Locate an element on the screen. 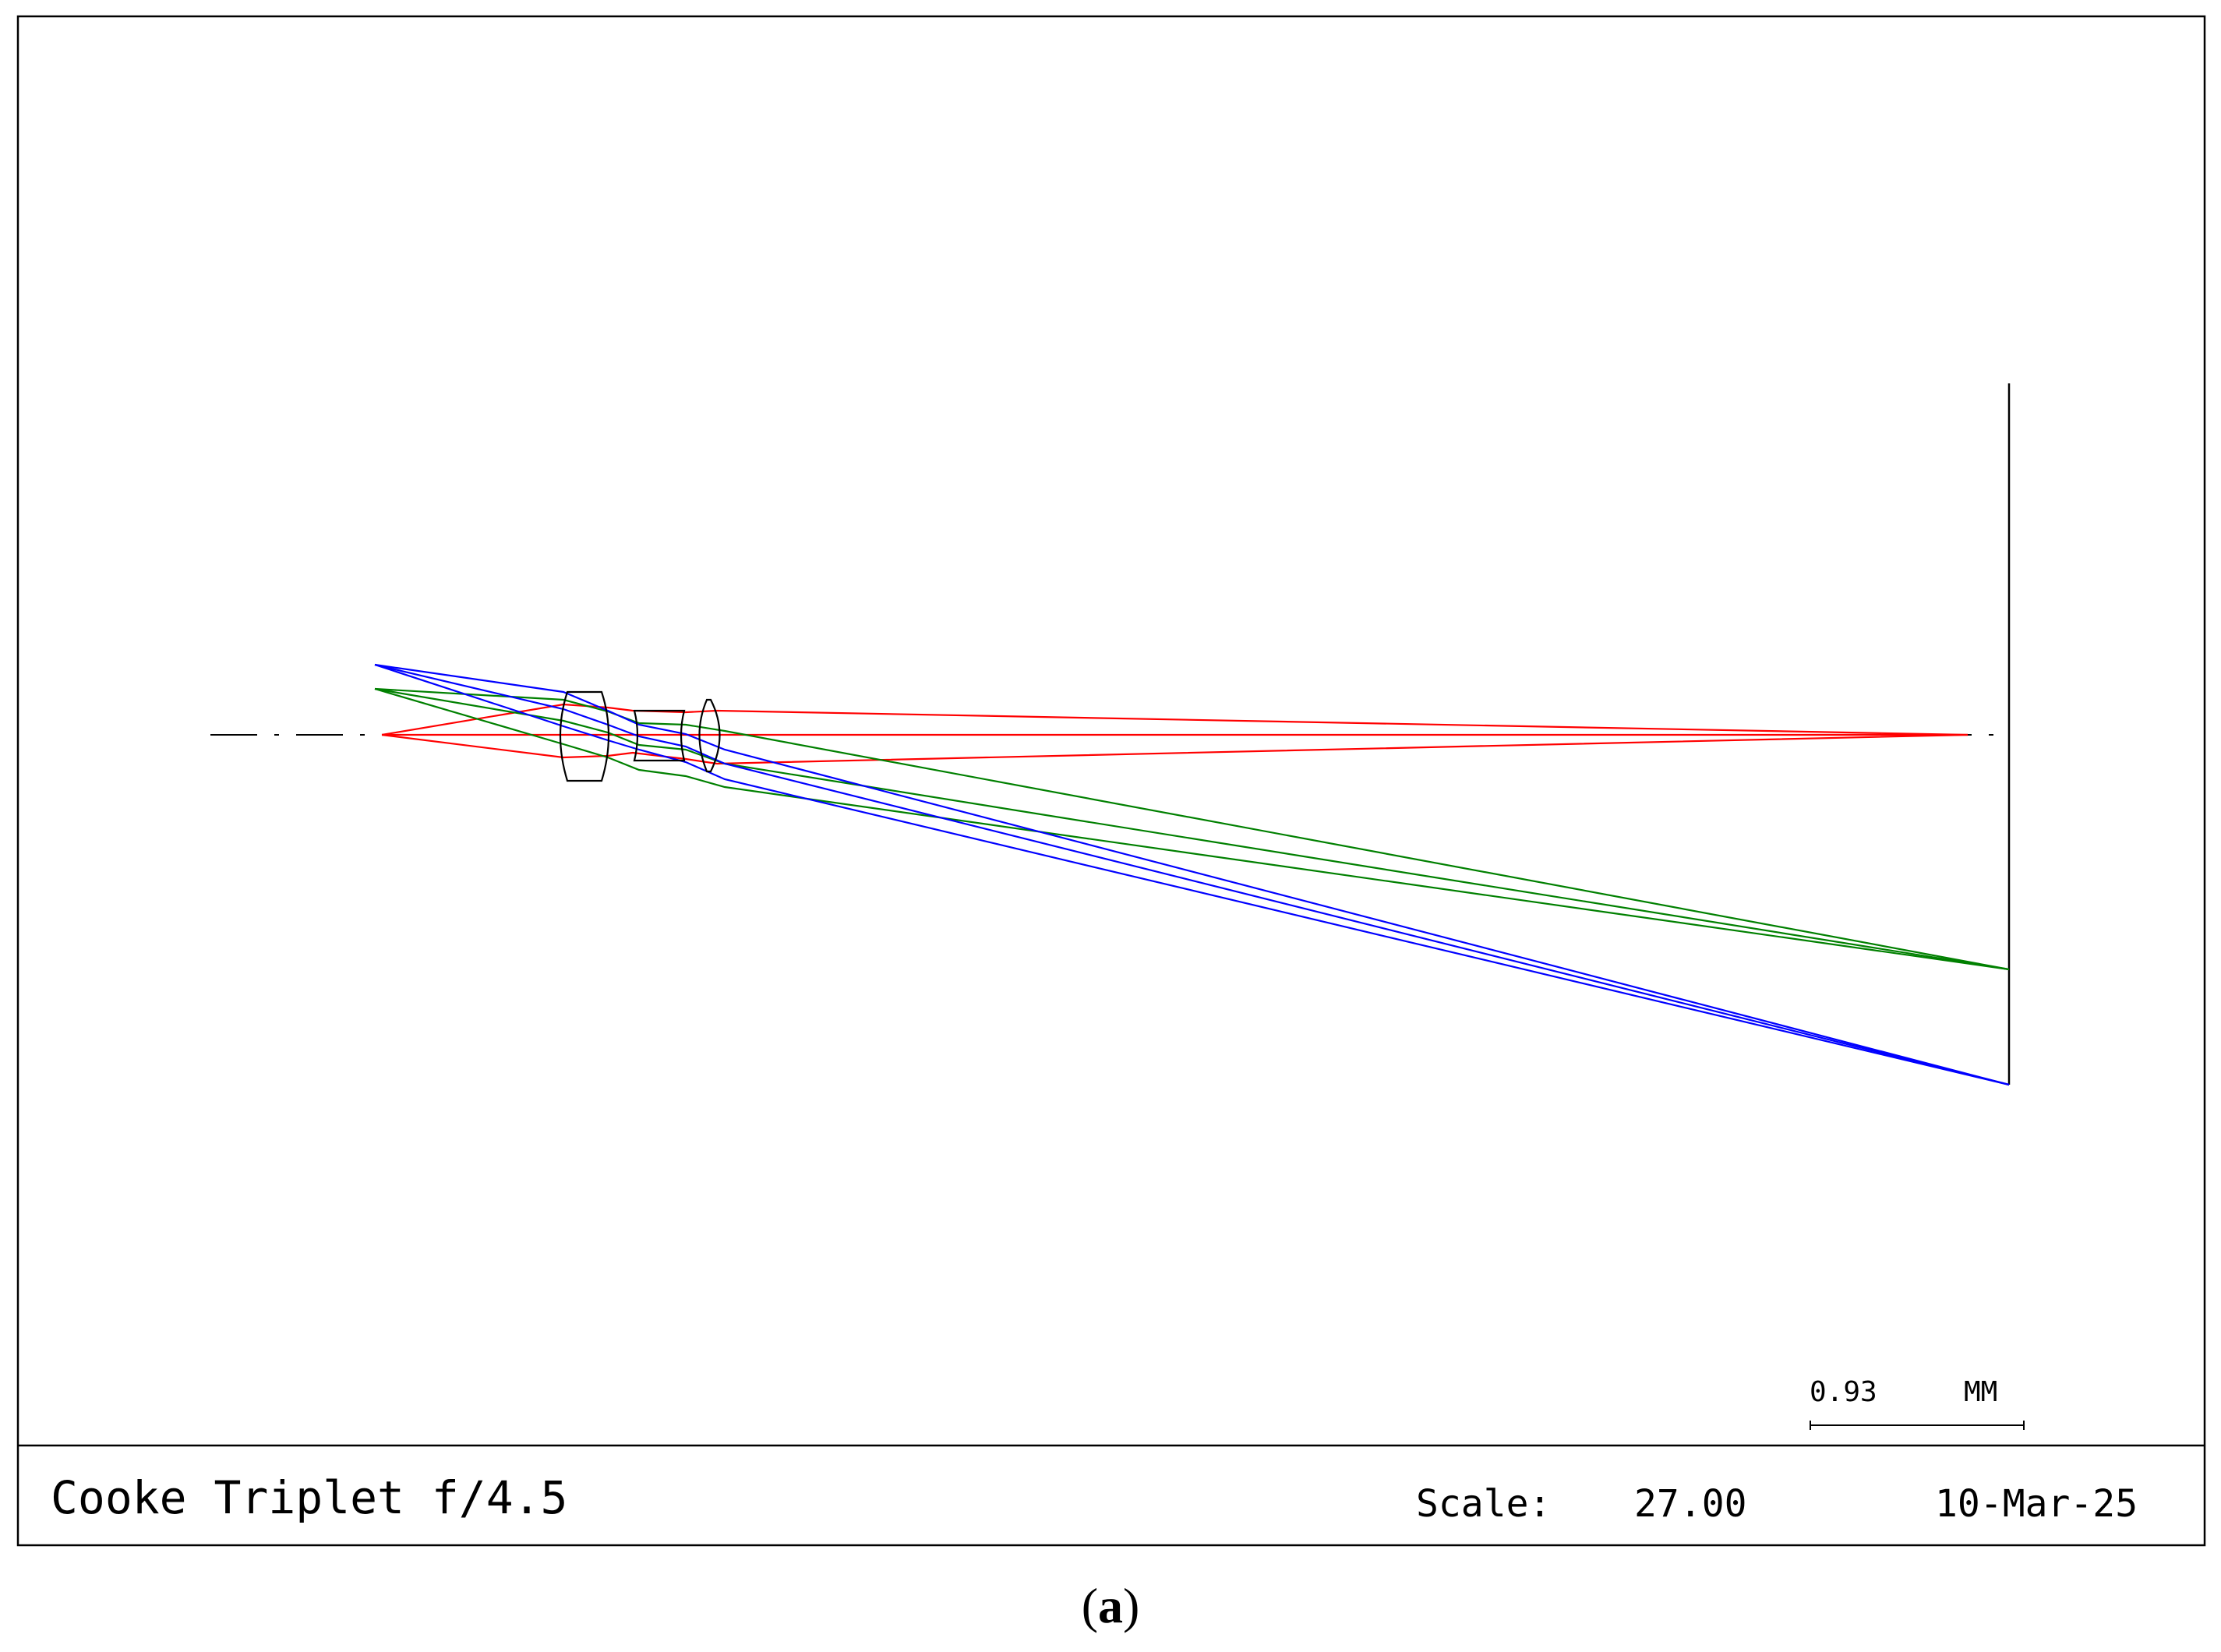 The height and width of the screenshot is (1652, 2221). caption-letter: a is located at coordinates (1110, 1606).